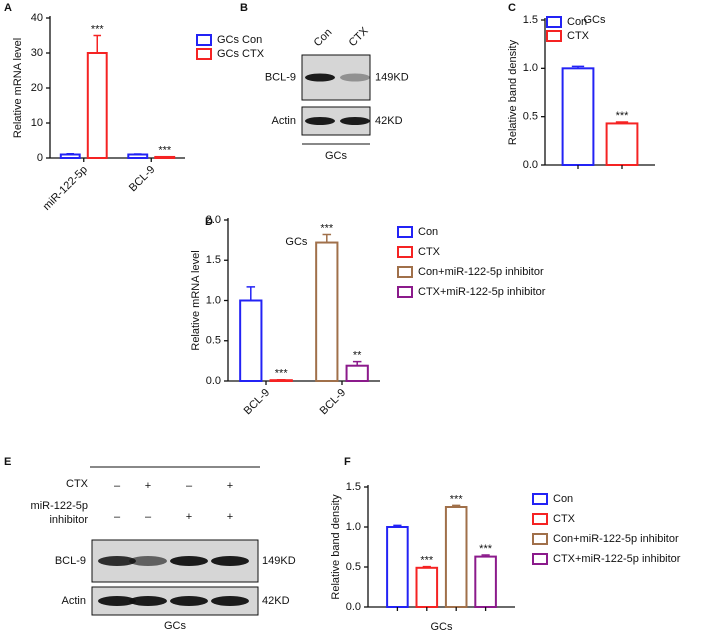  What do you see at coordinates (389, 121) in the screenshot?
I see `size-label: 42KD` at bounding box center [389, 121].